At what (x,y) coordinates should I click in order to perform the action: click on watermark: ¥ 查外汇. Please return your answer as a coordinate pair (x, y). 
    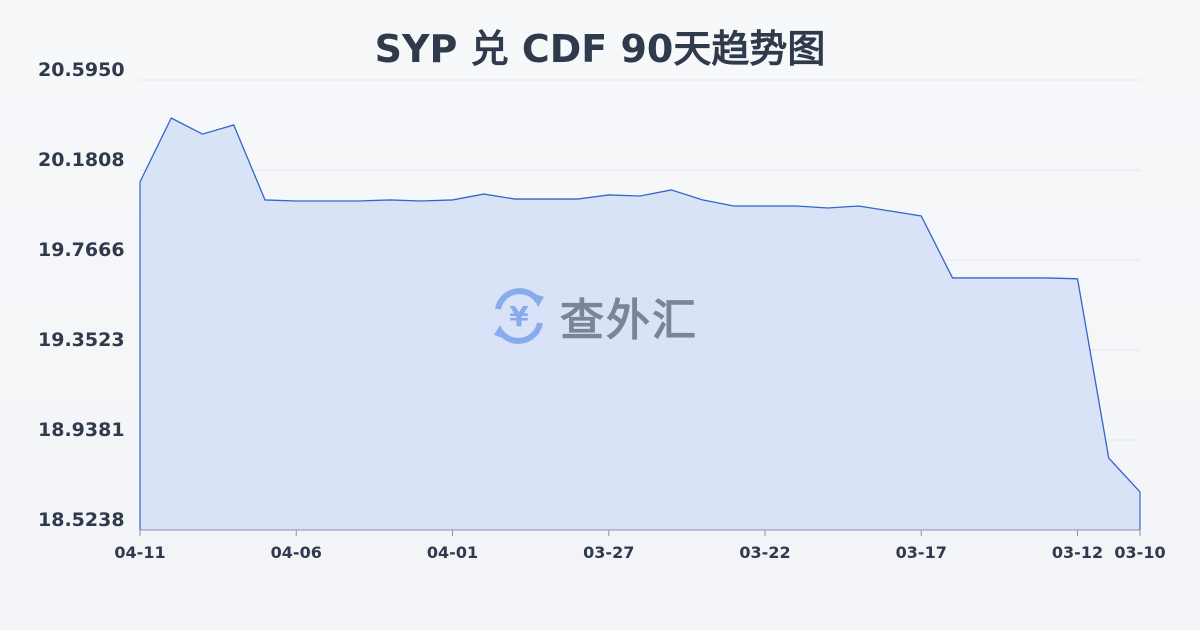
    Looking at the image, I should click on (593, 316).